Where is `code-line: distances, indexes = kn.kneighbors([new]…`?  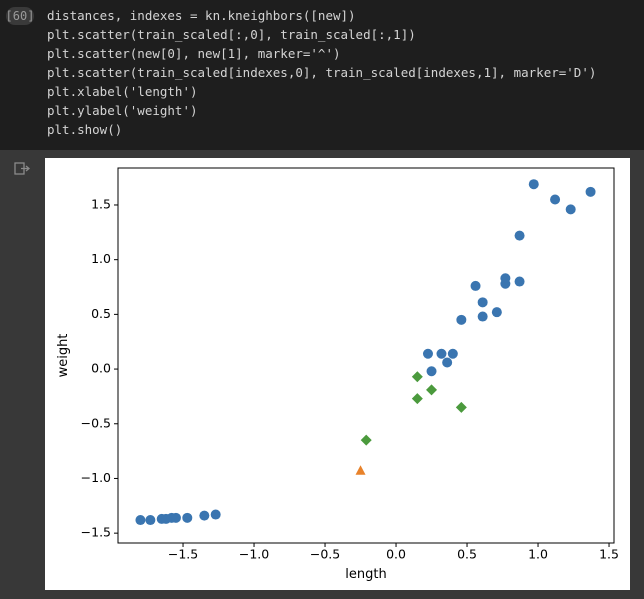
code-line: distances, indexes = kn.kneighbors([new]… is located at coordinates (201, 15).